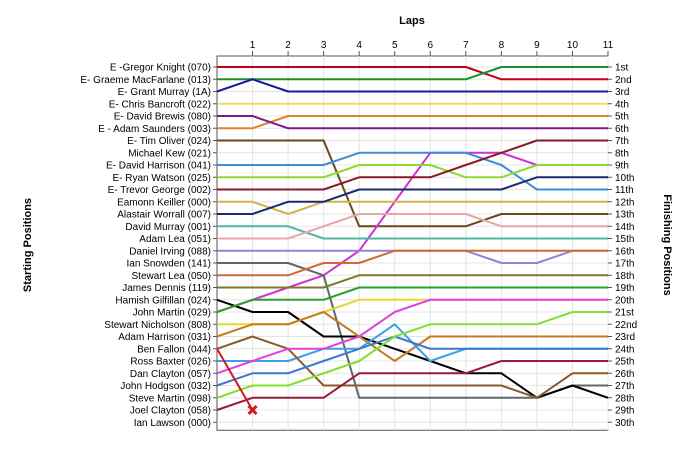 This screenshot has width=700, height=455. What do you see at coordinates (624, 178) in the screenshot?
I see `finish-position-label: 10th` at bounding box center [624, 178].